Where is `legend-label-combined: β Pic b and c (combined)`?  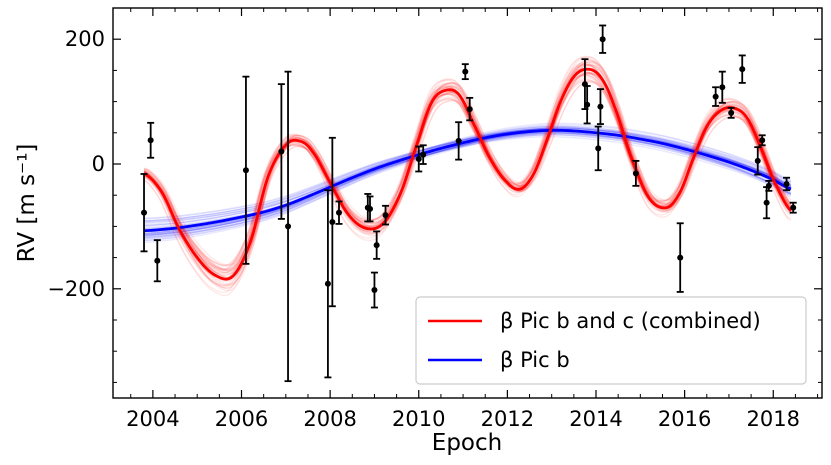
legend-label-combined: β Pic b and c (combined) is located at coordinates (630, 321).